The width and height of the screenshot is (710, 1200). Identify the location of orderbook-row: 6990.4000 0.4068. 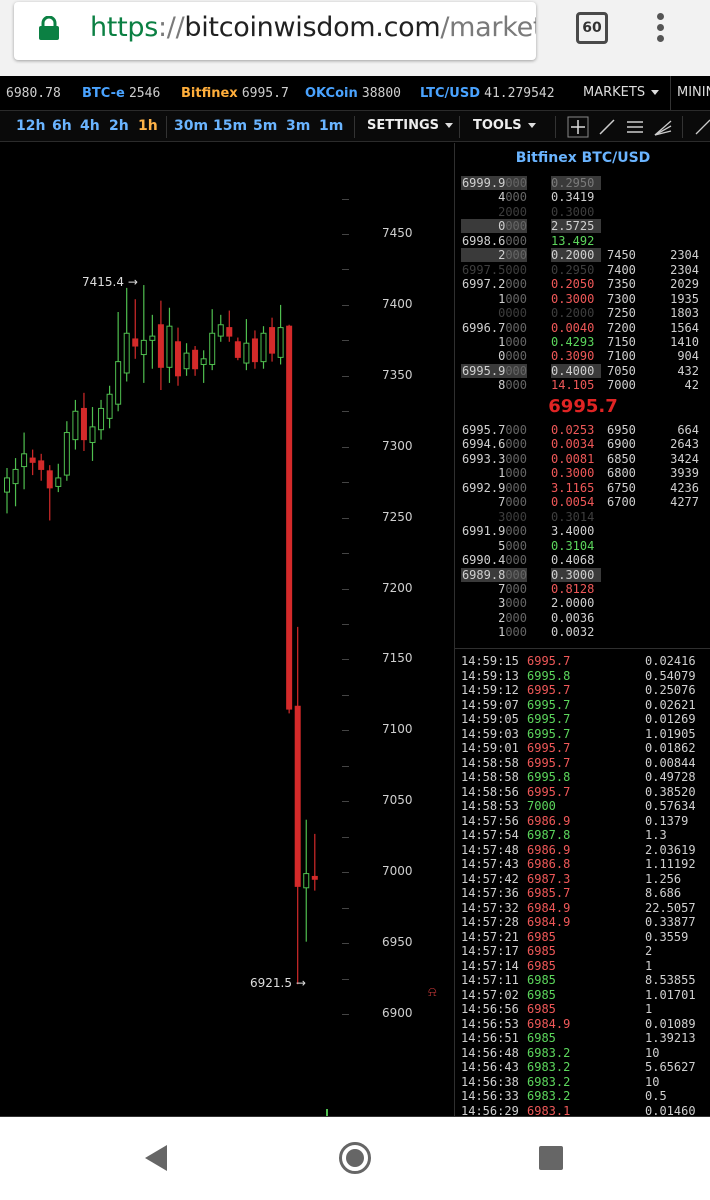
(585, 560).